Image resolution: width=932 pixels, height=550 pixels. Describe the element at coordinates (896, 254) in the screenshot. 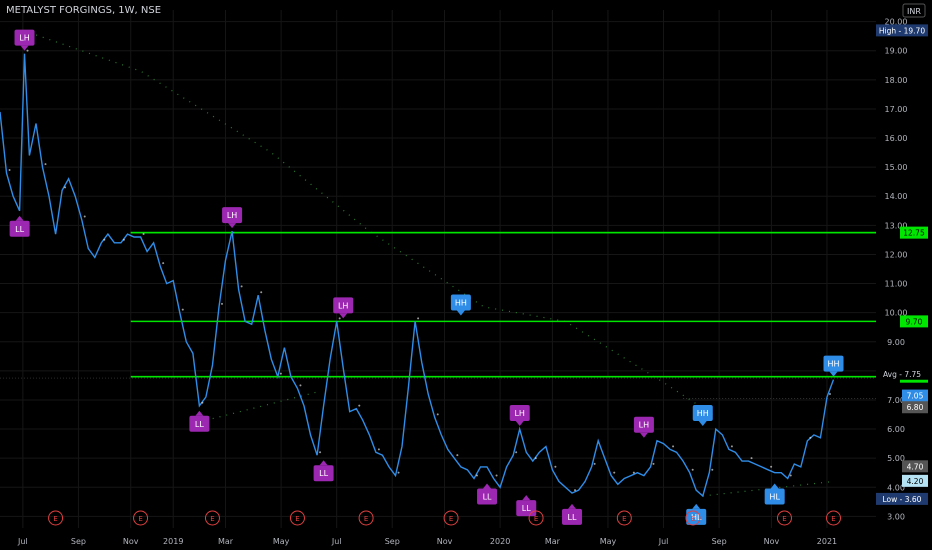

I see `y-tick-label: 12.00` at that location.